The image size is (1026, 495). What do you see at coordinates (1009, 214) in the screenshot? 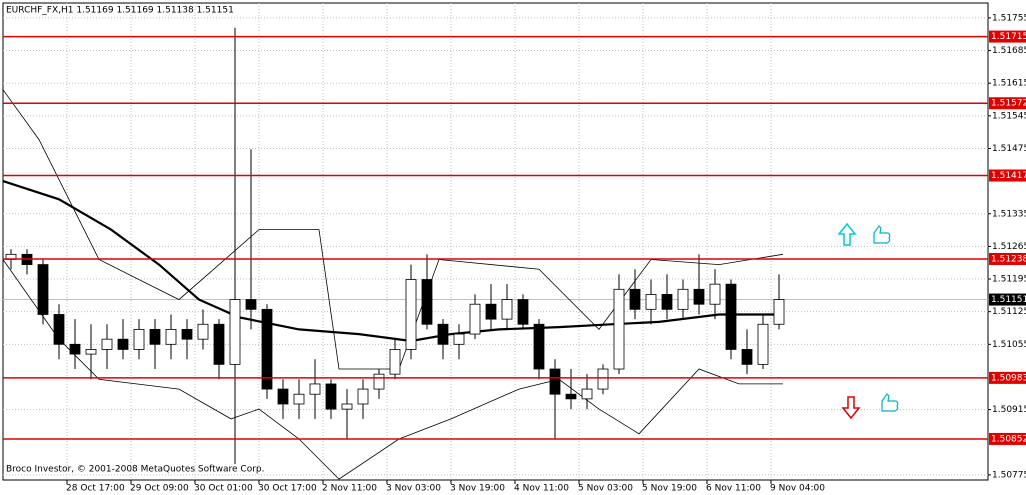
I see `y-tick-label: 1.51335` at bounding box center [1009, 214].